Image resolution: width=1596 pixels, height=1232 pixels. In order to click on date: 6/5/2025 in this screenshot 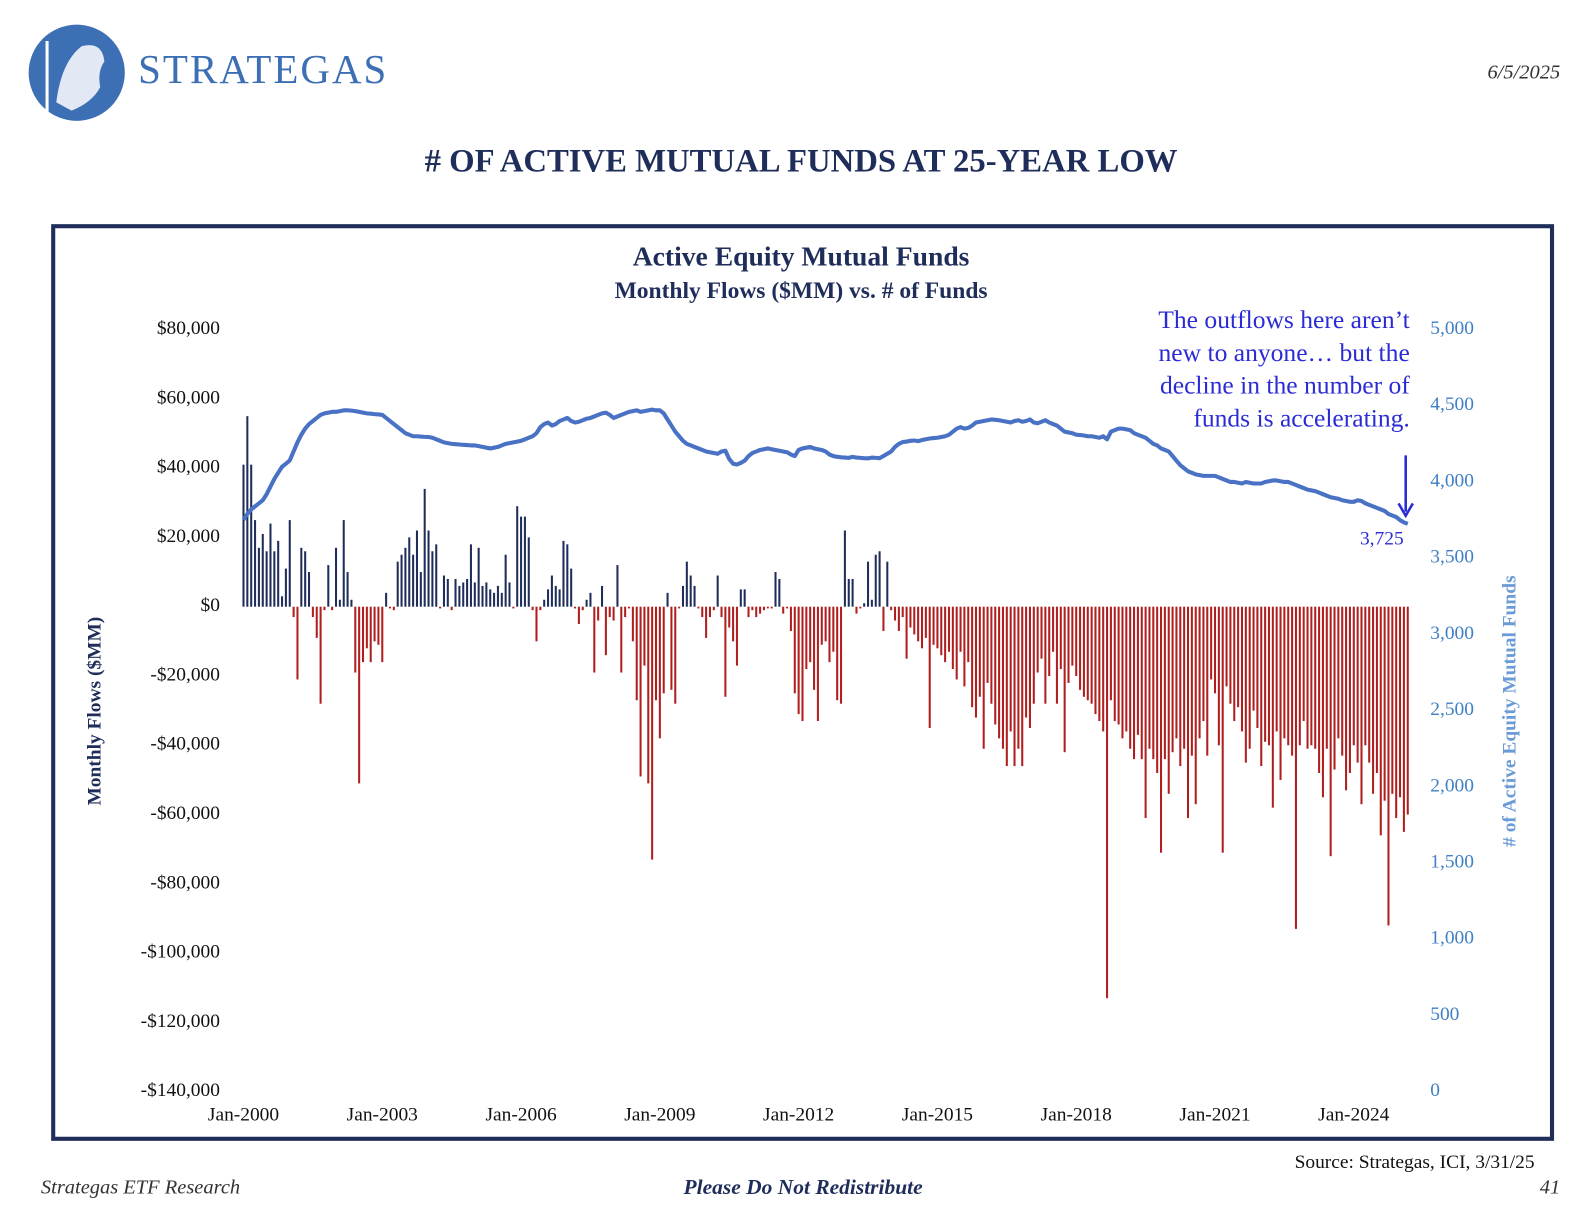, I will do `click(1523, 72)`.